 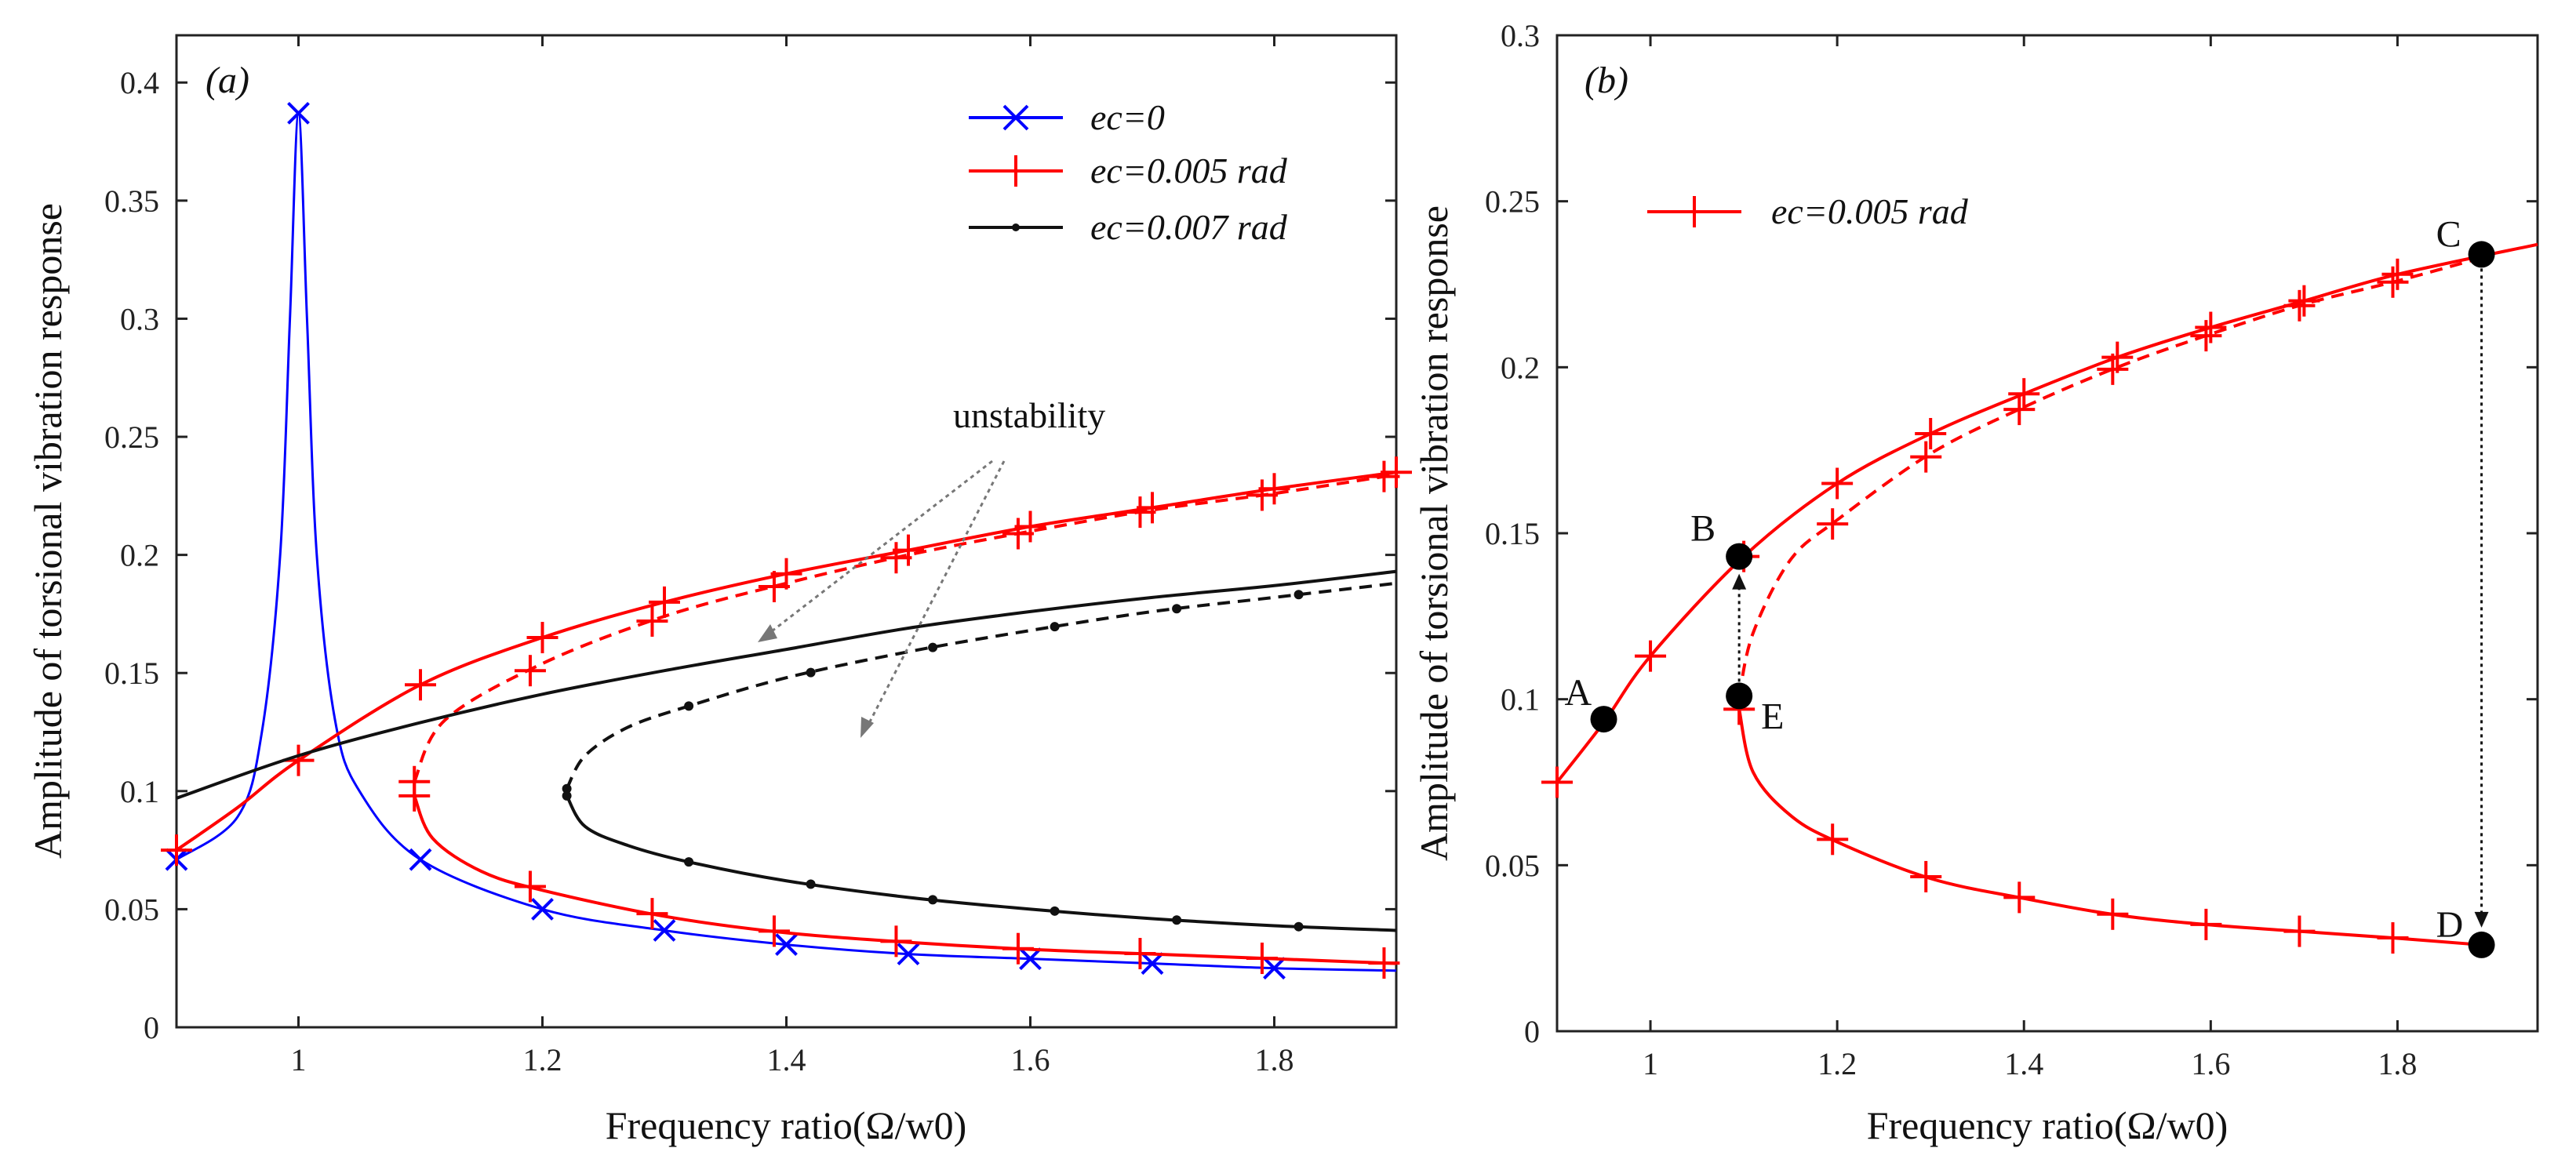 I want to click on panel-a-label: (a), so click(x=227, y=80).